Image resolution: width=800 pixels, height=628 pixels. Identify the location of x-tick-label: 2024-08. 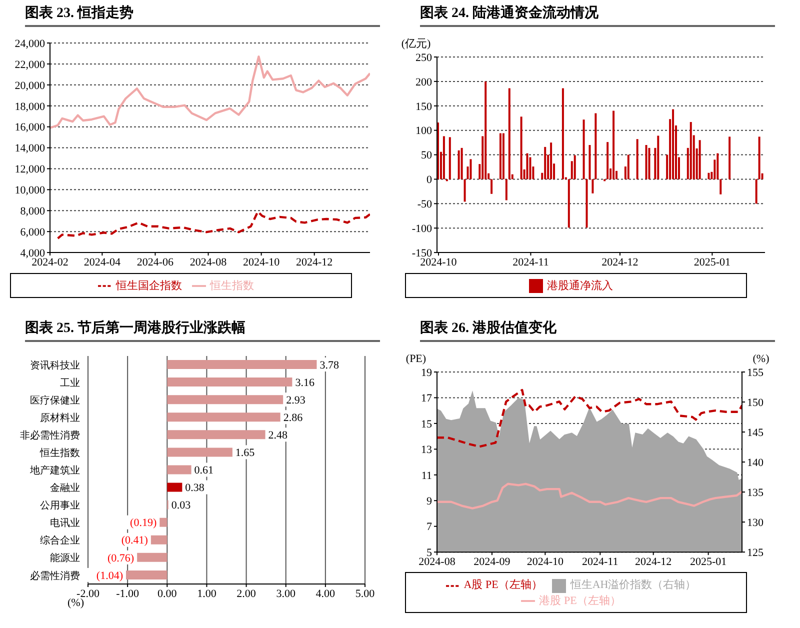
(209, 262).